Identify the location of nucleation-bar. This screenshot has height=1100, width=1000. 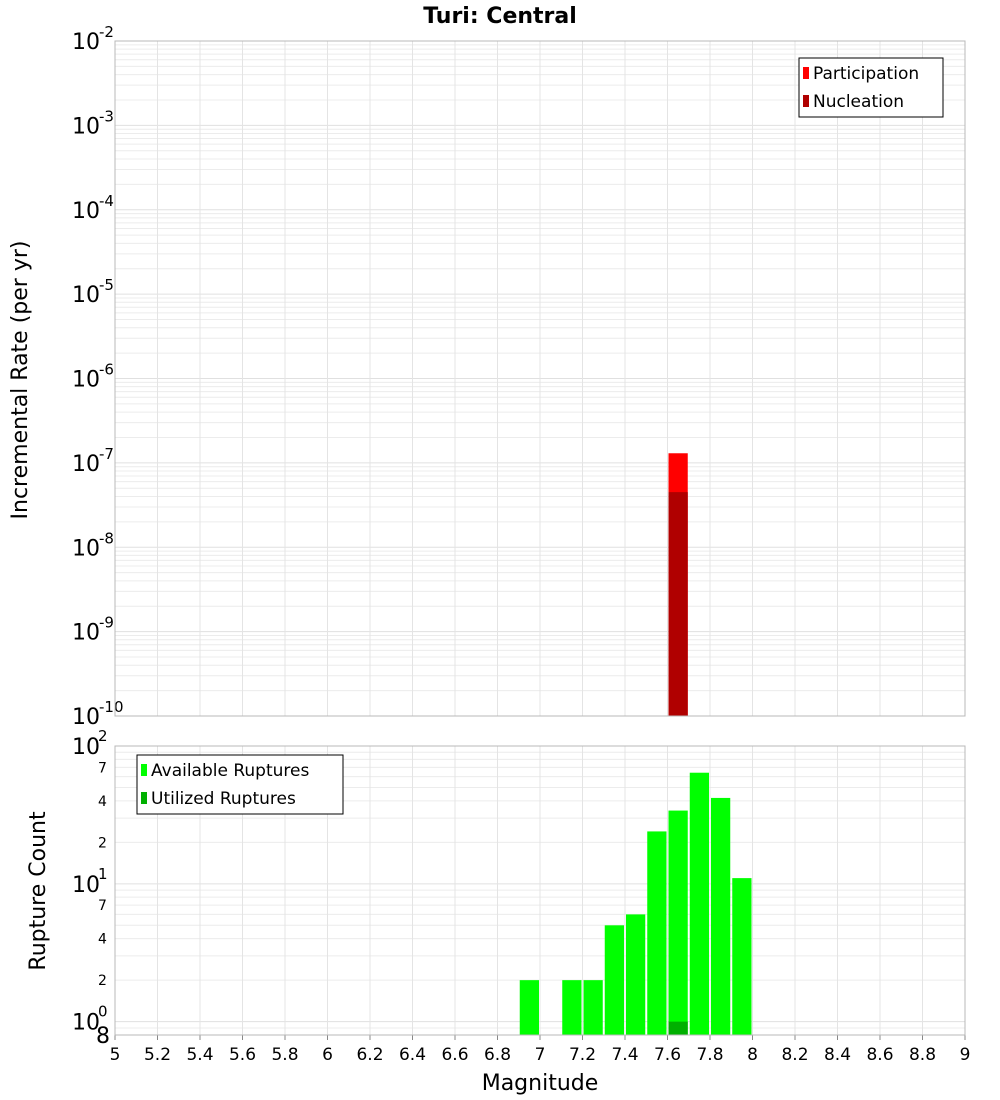
(678, 604).